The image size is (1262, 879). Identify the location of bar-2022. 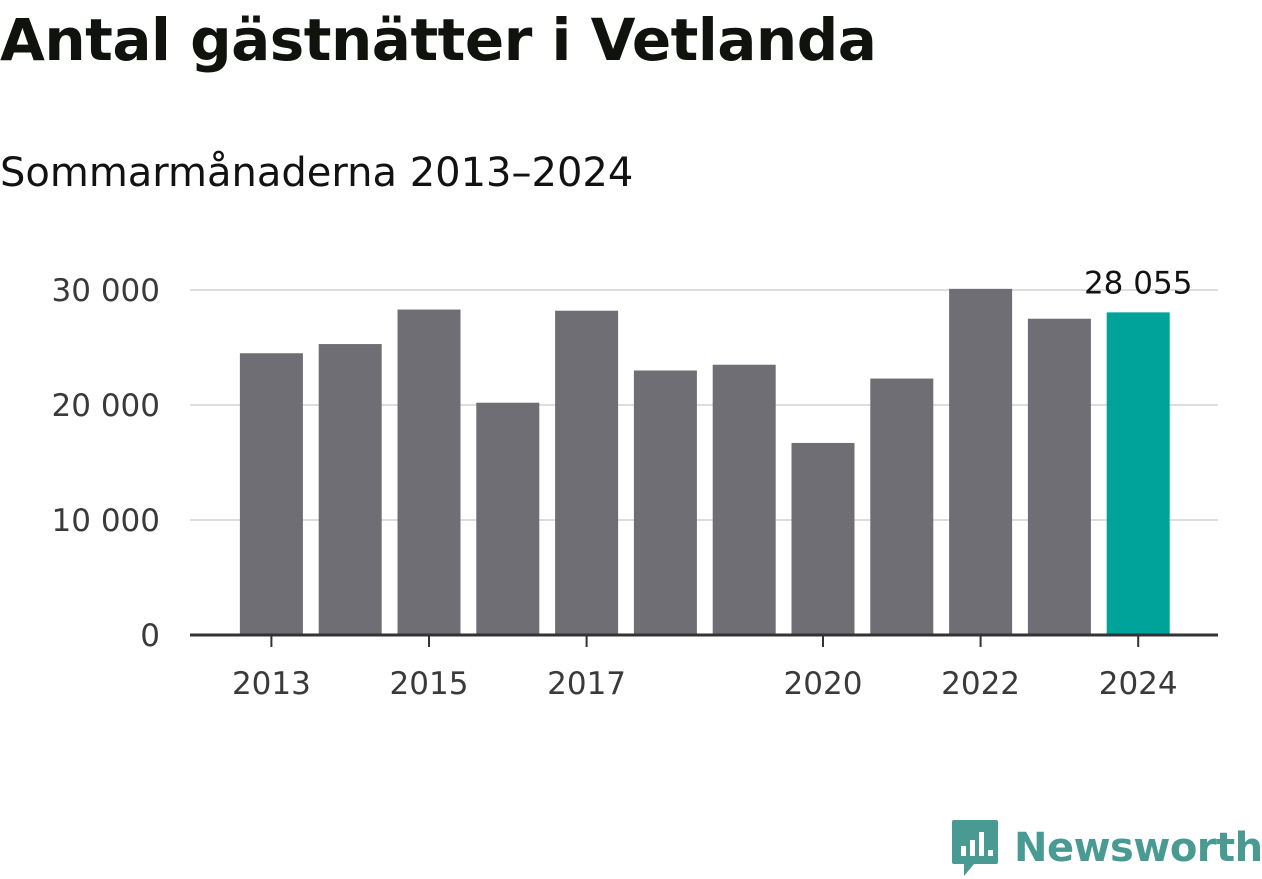
(981, 461).